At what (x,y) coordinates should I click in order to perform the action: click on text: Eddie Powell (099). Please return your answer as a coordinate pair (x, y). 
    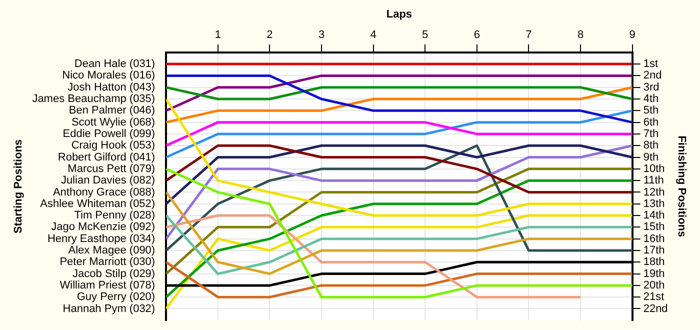
    Looking at the image, I should click on (109, 134).